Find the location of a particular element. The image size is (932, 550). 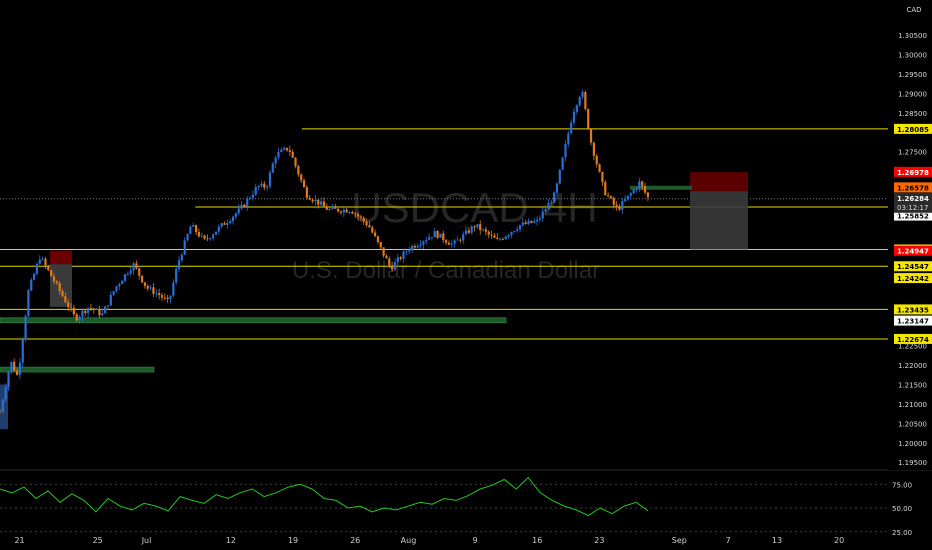

price-tag-2-bg is located at coordinates (913, 215).